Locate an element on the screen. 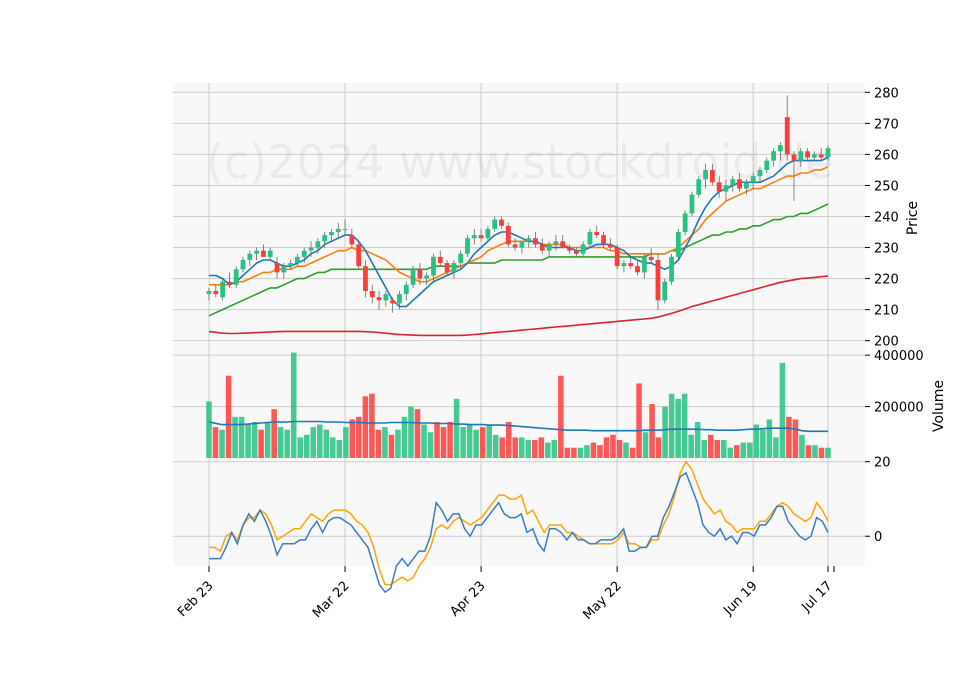 This screenshot has height=690, width=960. x-tick-label: Jun 19 is located at coordinates (740, 599).